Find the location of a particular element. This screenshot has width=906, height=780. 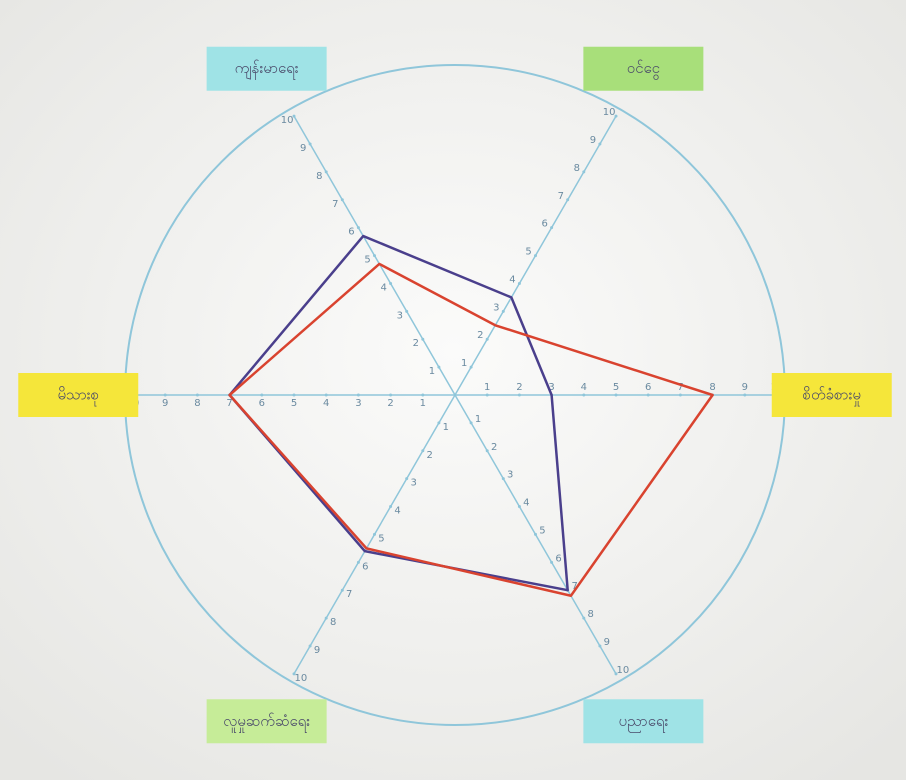

axis-label: ကျန်းမာရေး is located at coordinates (267, 69).